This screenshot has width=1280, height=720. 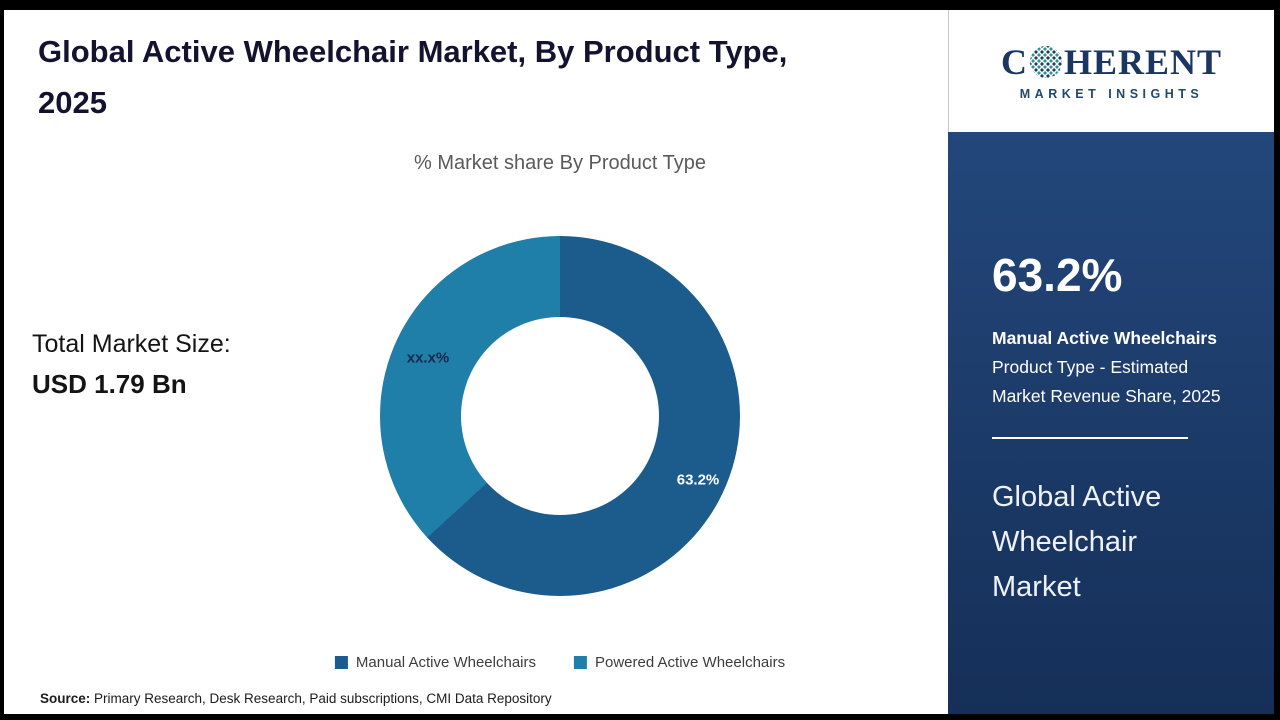 I want to click on source-label: Source:, so click(x=65, y=698).